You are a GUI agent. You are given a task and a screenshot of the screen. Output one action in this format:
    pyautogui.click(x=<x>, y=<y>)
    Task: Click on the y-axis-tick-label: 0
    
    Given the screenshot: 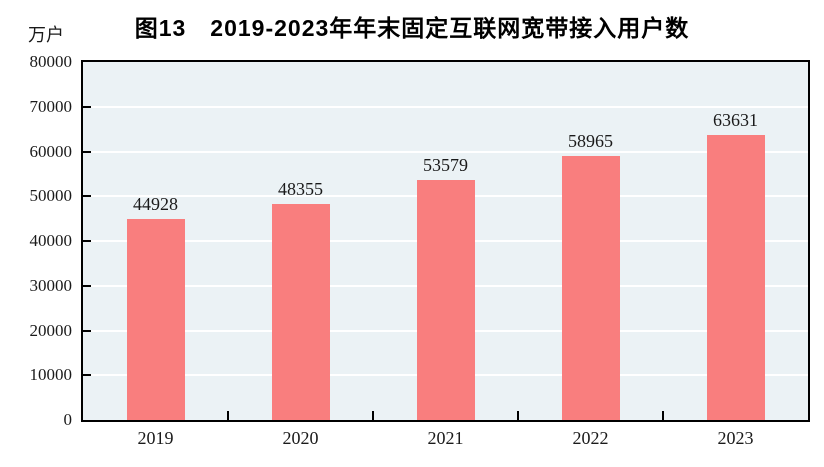 What is the action you would take?
    pyautogui.click(x=68, y=419)
    